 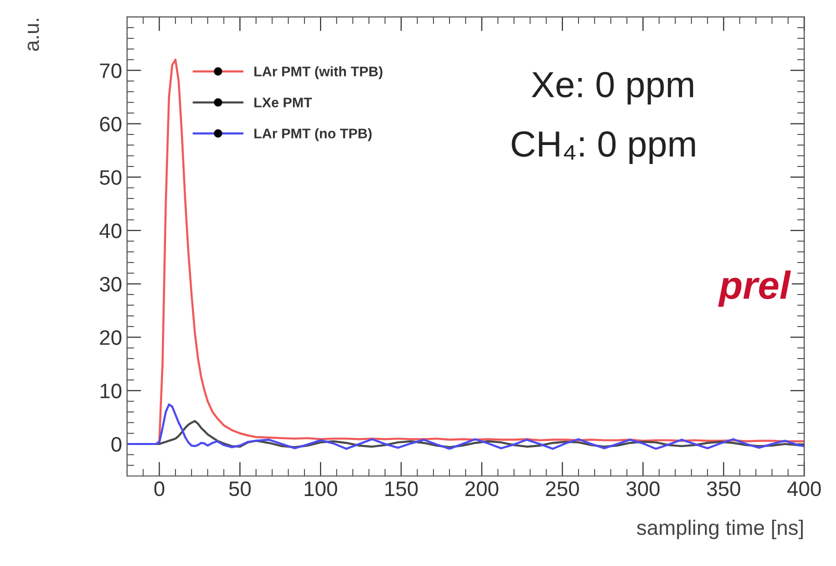 I want to click on legend-label: LAr PMT (no TPB), so click(x=313, y=135).